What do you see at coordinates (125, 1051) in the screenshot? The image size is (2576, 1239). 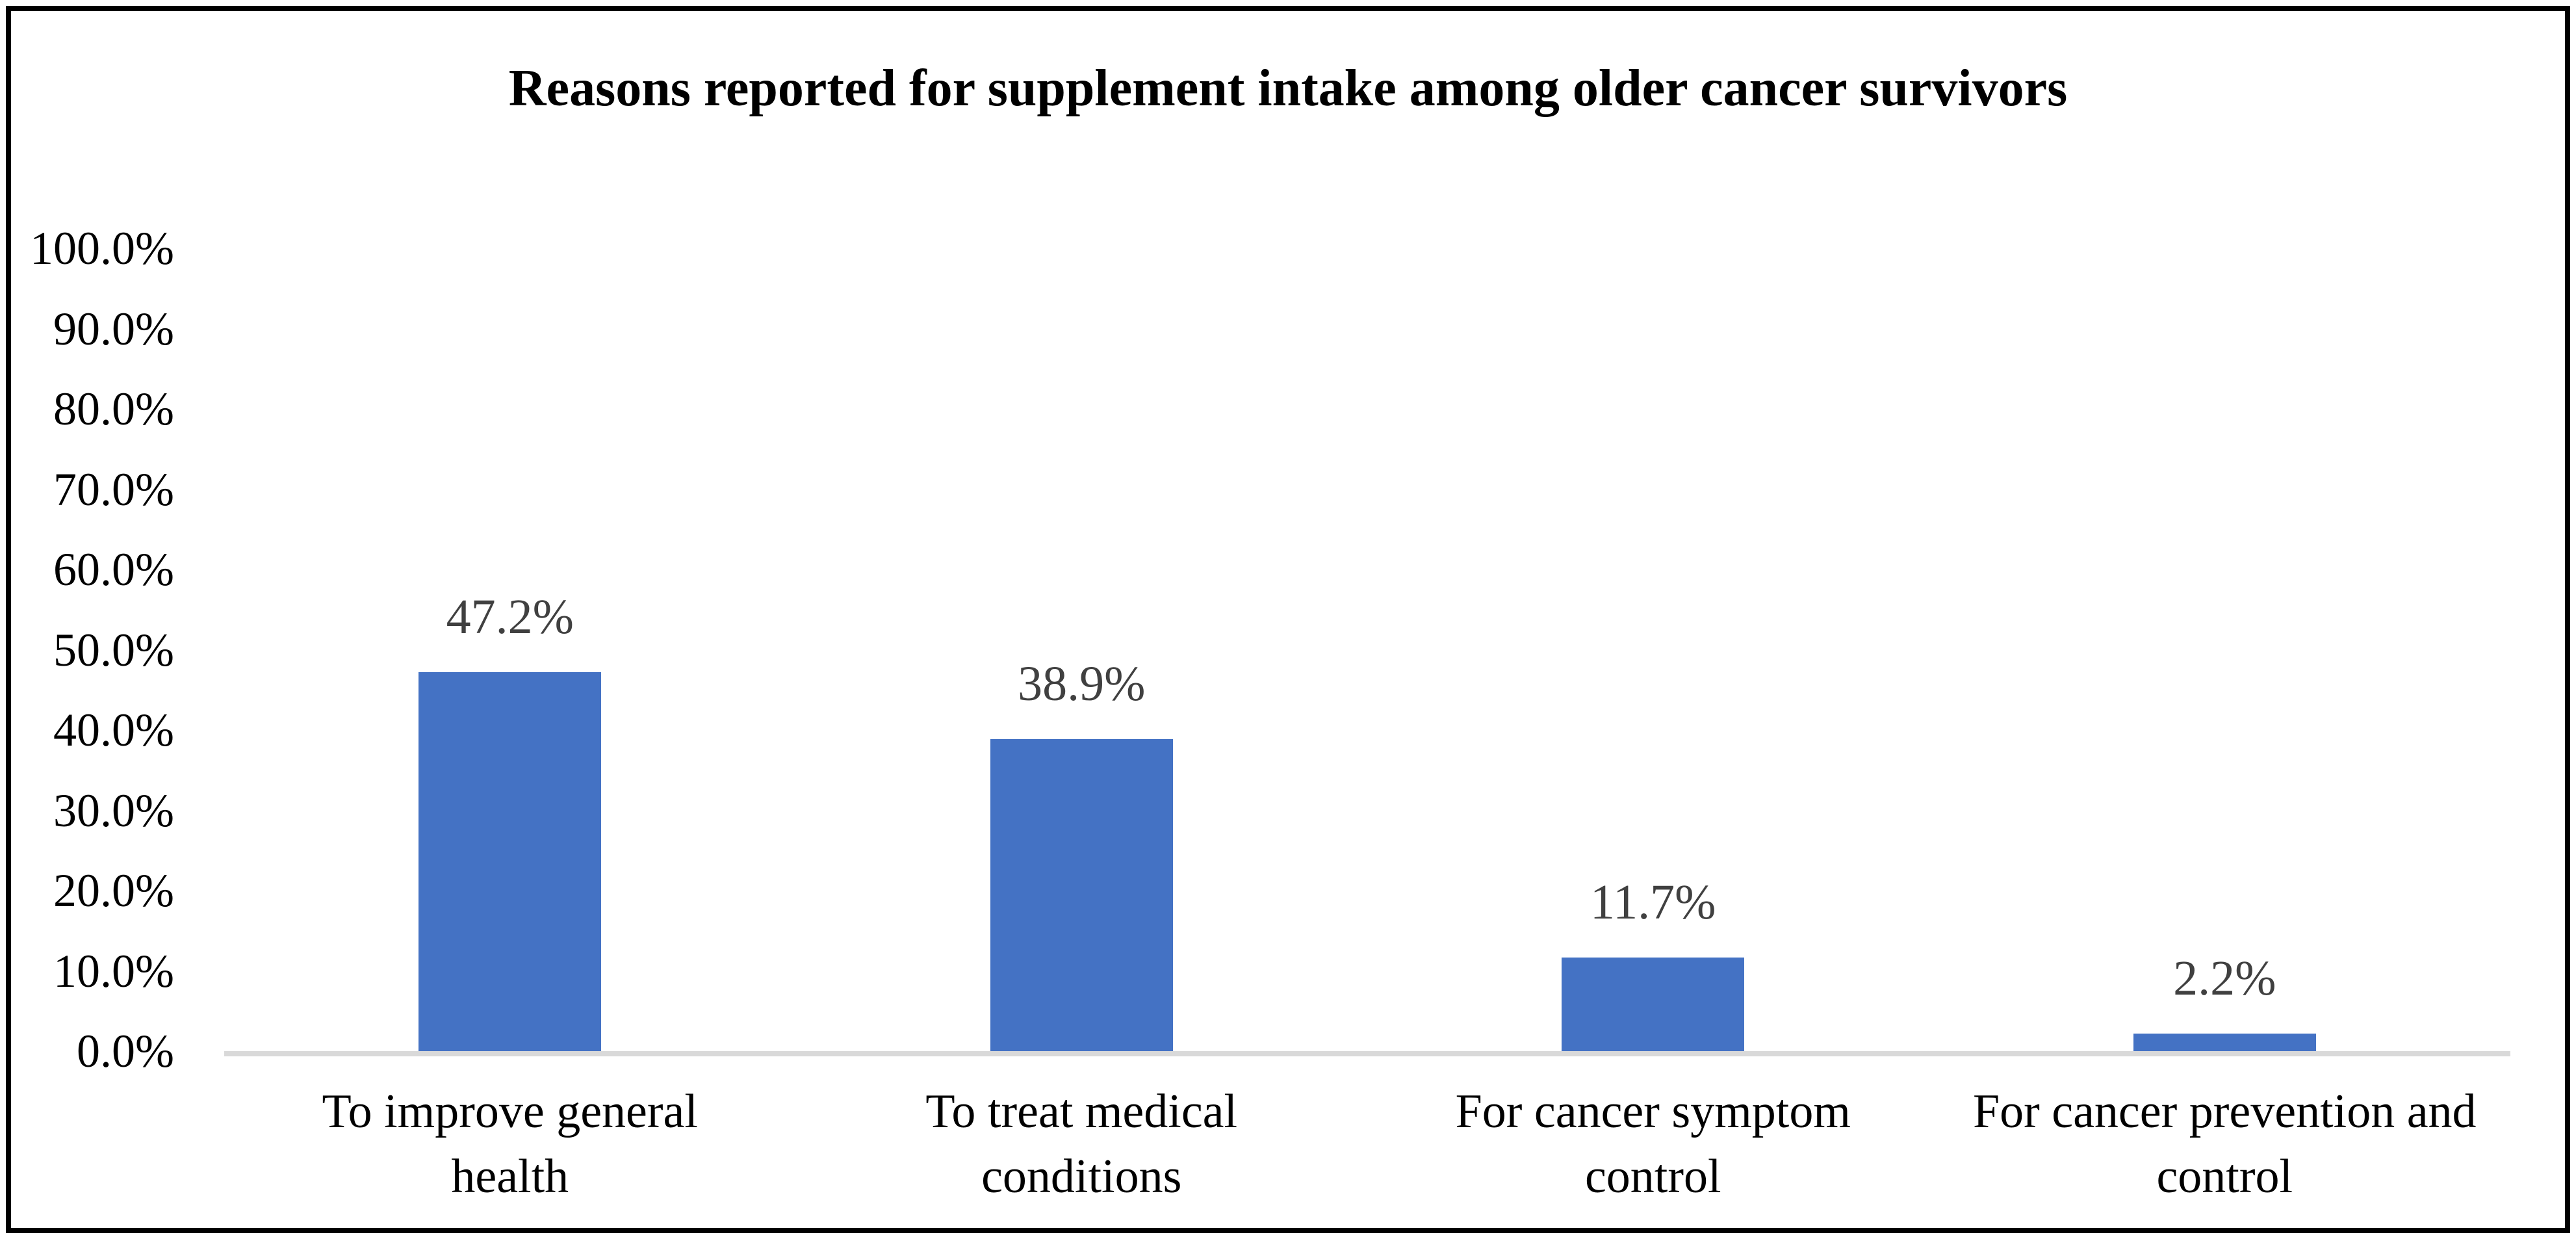 I see `y-tick-label: 0.0%` at bounding box center [125, 1051].